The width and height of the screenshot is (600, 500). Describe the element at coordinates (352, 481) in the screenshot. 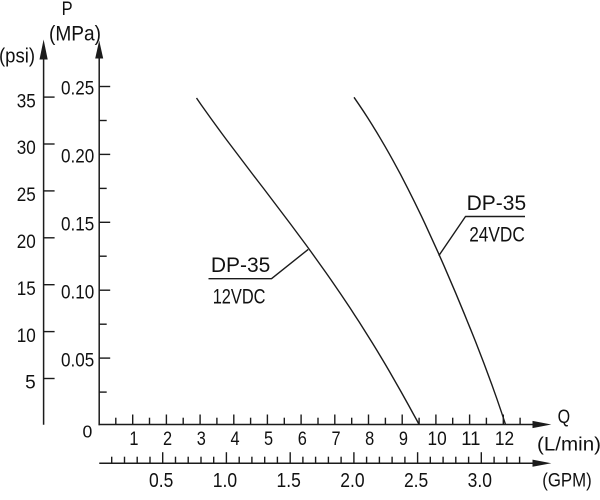

I see `svg-text: 2.0` at that location.